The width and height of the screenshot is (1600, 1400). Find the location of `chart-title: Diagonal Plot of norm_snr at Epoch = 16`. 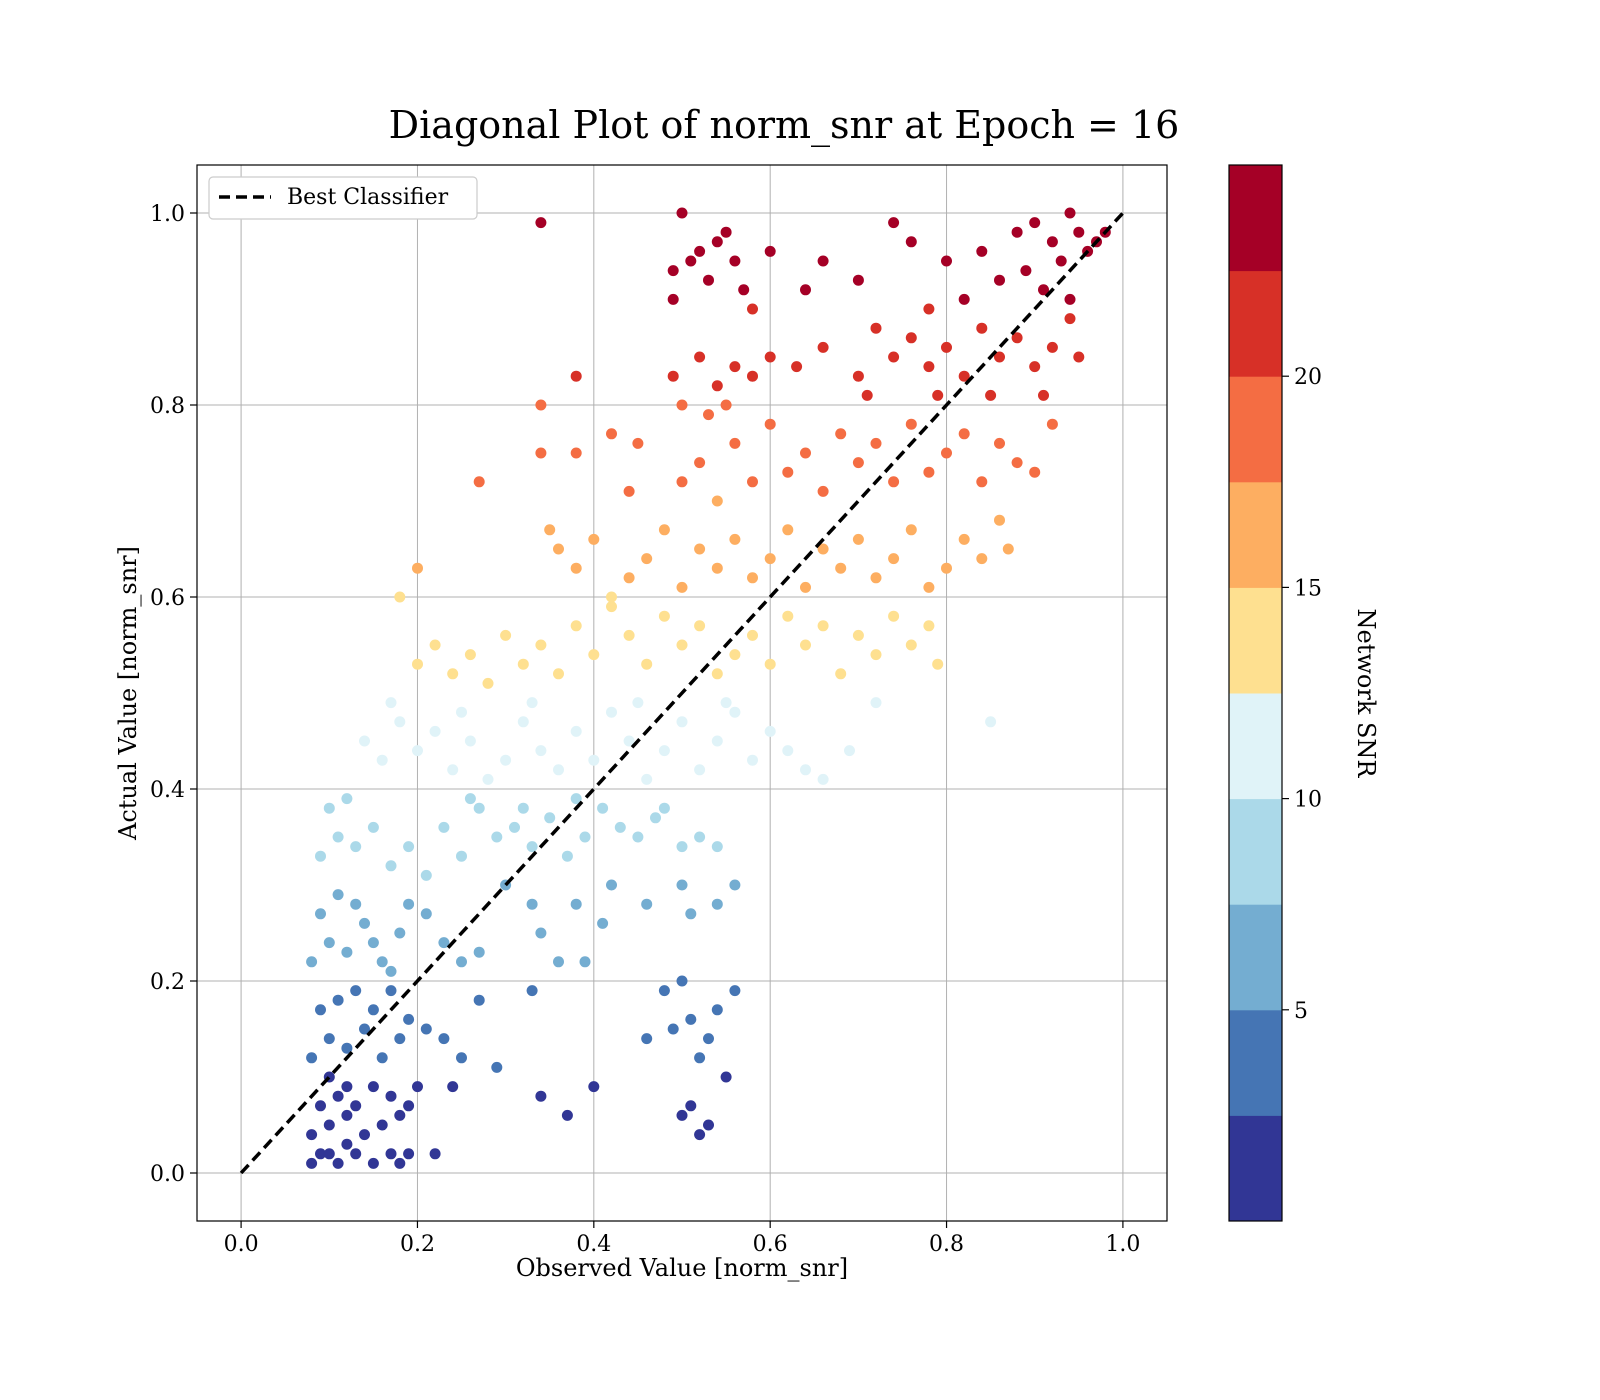

chart-title: Diagonal Plot of norm_snr at Epoch = 16 is located at coordinates (784, 125).